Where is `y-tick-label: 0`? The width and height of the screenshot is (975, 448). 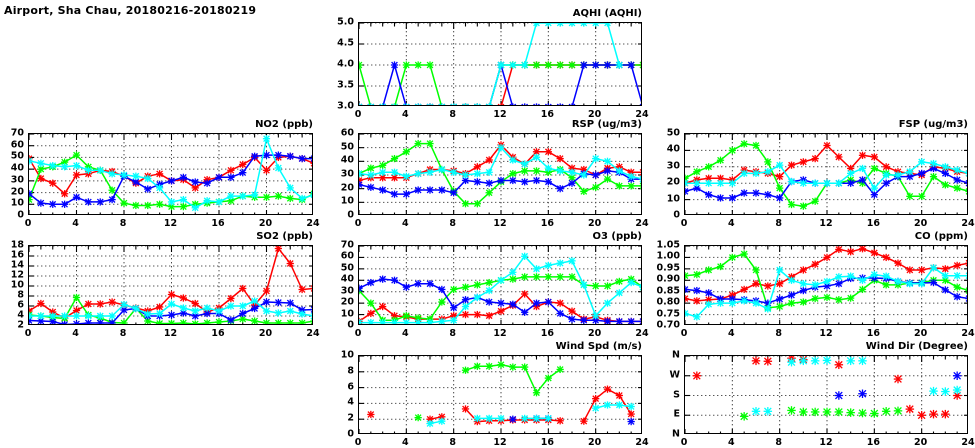 y-tick-label: 0 is located at coordinates (20, 215).